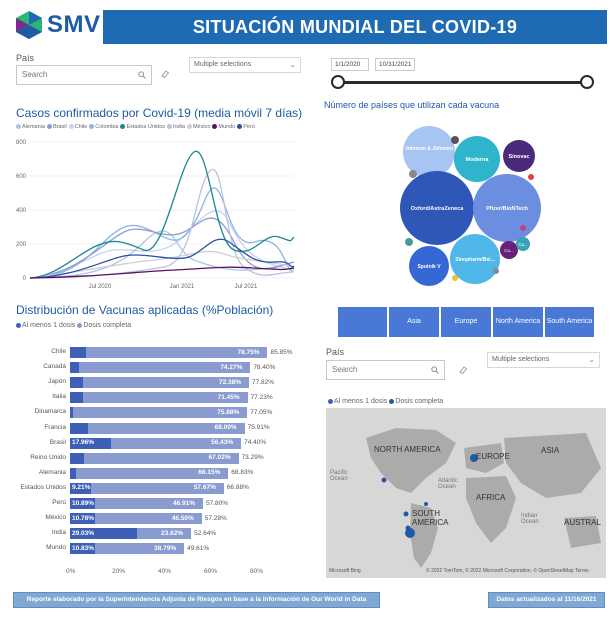 The height and width of the screenshot is (617, 610). What do you see at coordinates (518, 322) in the screenshot?
I see `region-north-america-button: North America` at bounding box center [518, 322].